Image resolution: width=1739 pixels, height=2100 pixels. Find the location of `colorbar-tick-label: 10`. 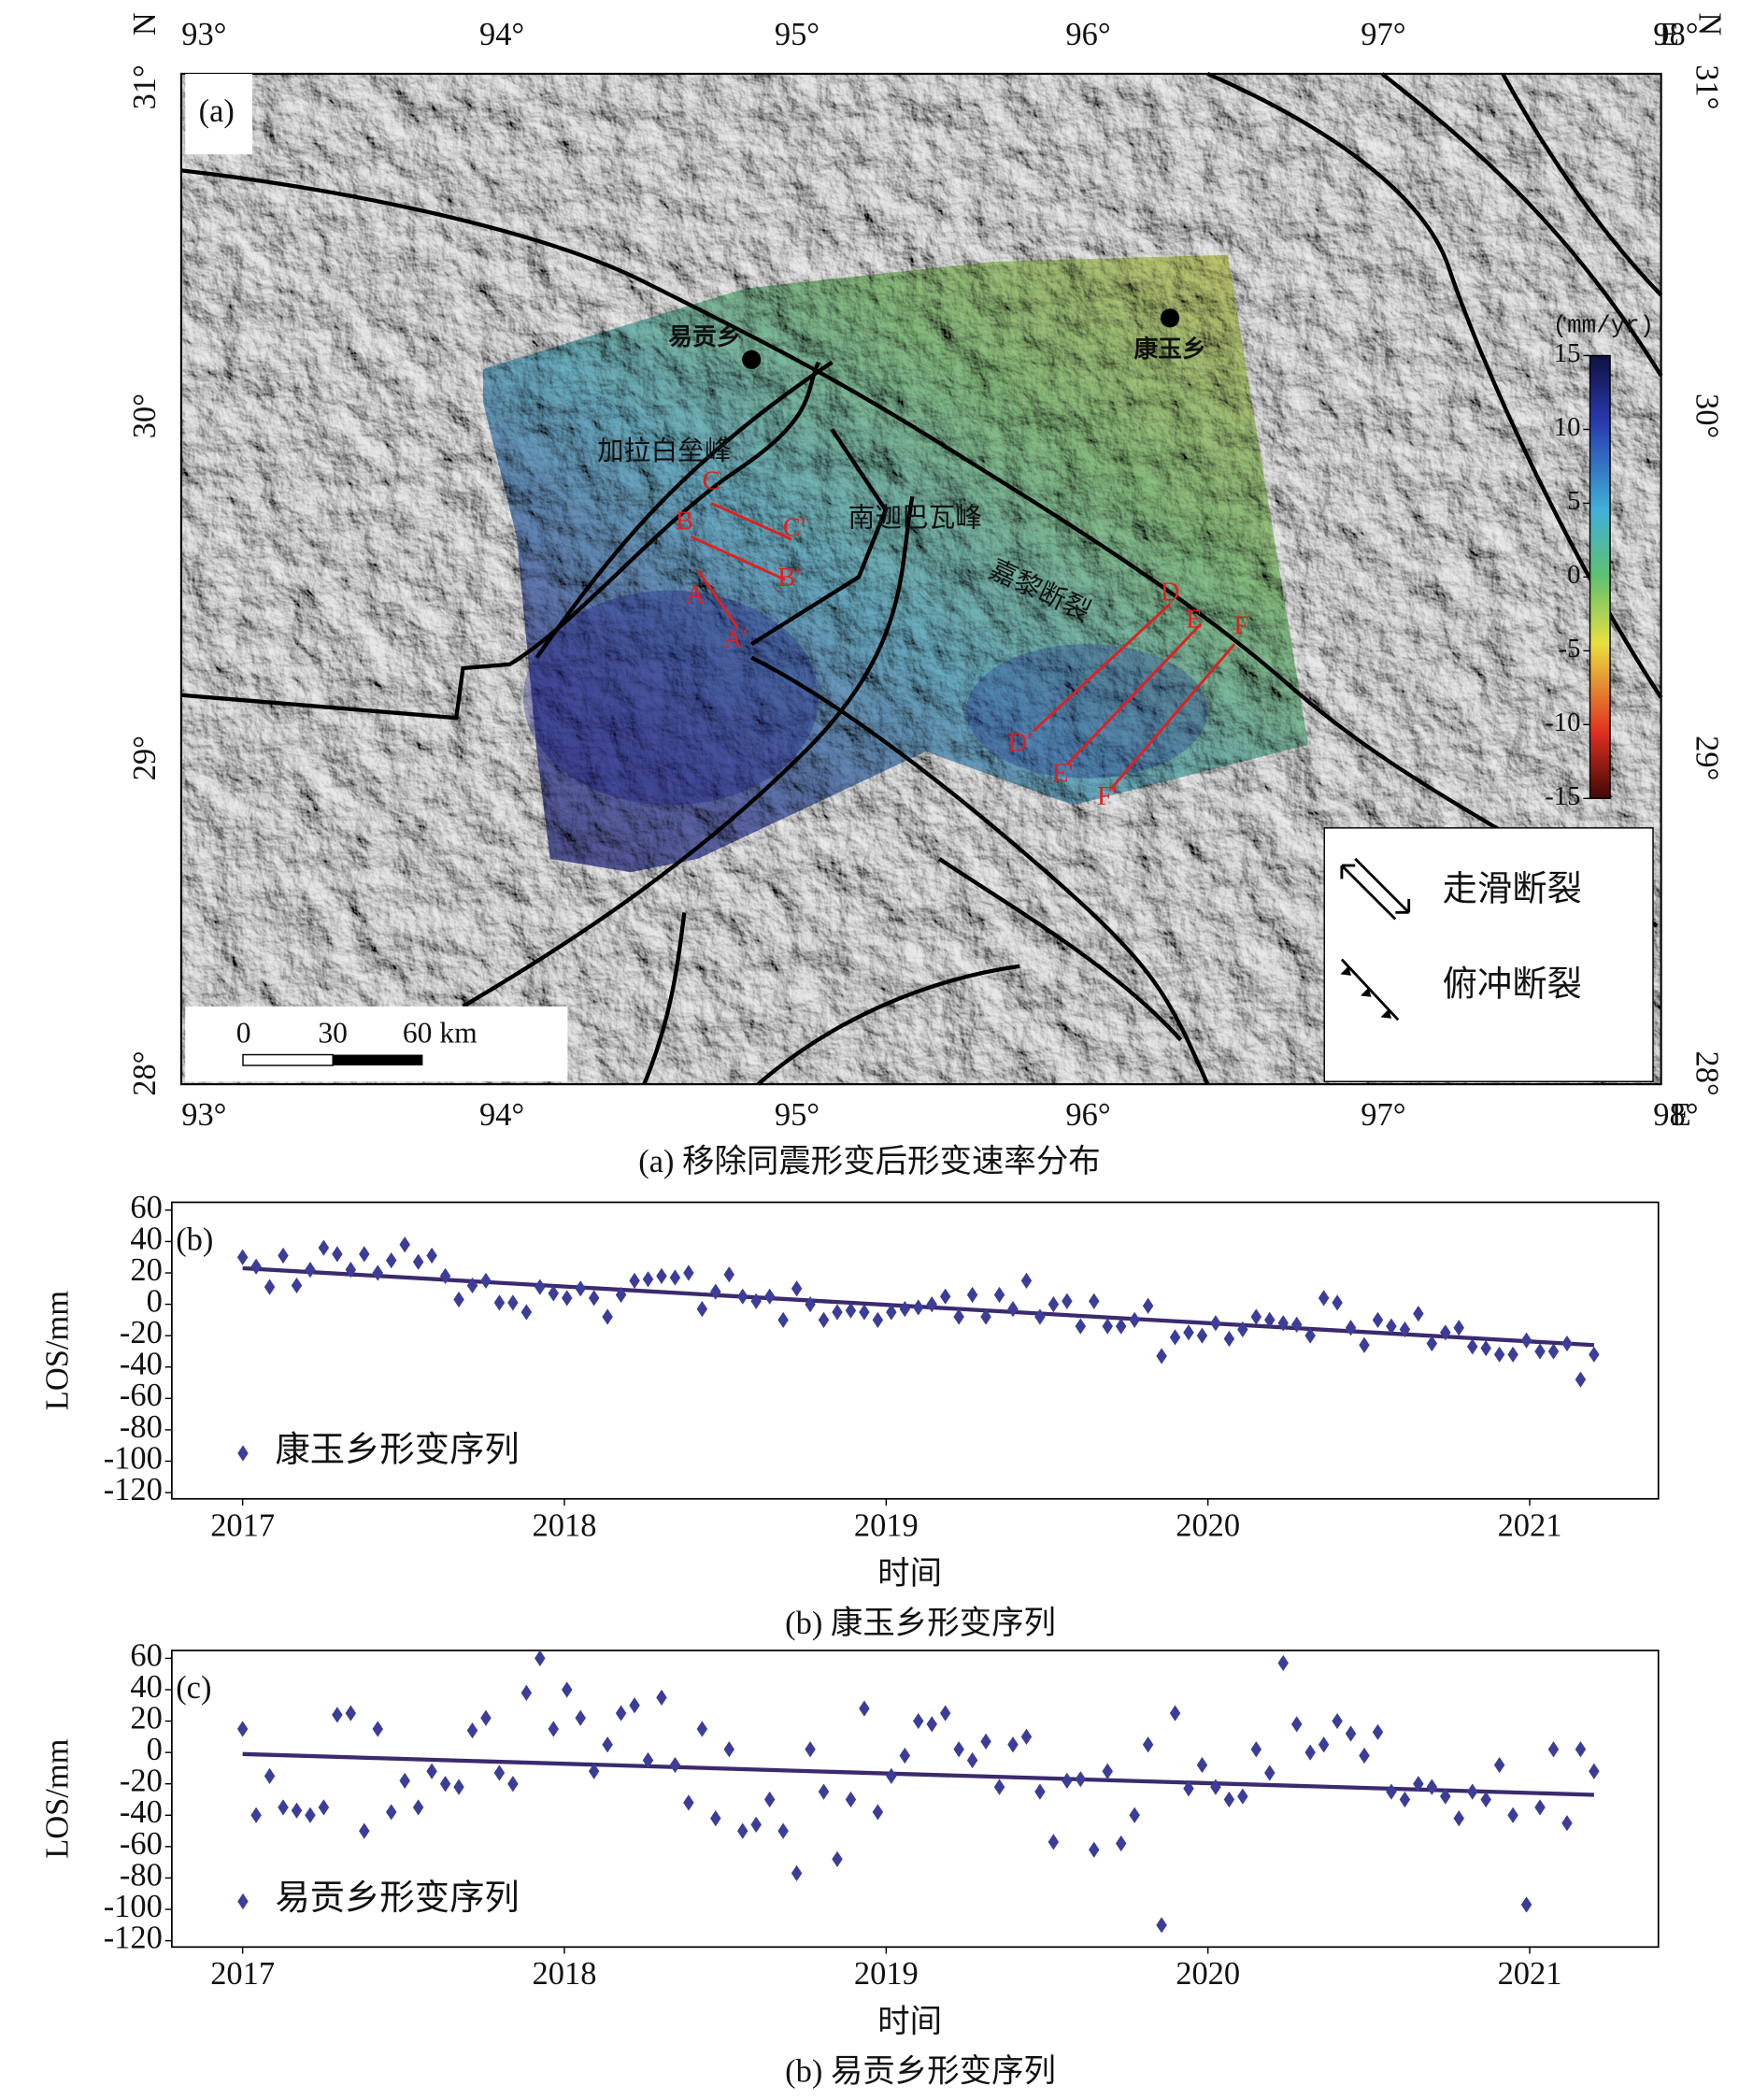

colorbar-tick-label: 10 is located at coordinates (1567, 427).